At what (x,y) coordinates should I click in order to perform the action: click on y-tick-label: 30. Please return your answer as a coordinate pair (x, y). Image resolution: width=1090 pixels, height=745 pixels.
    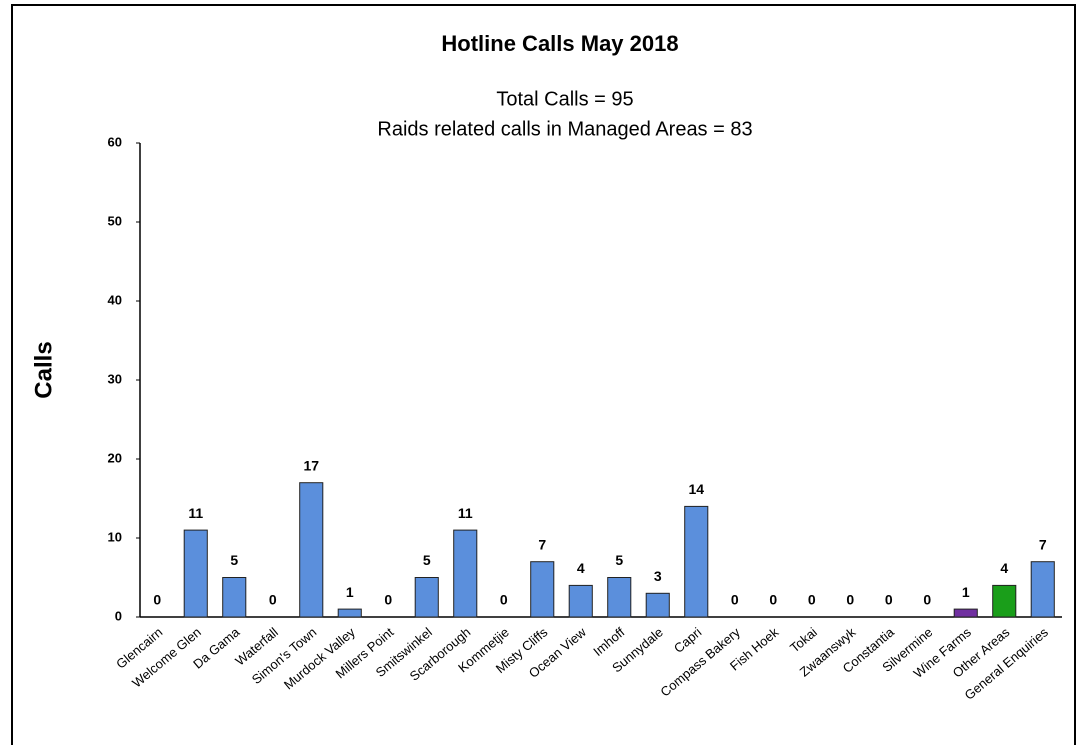
    Looking at the image, I should click on (115, 378).